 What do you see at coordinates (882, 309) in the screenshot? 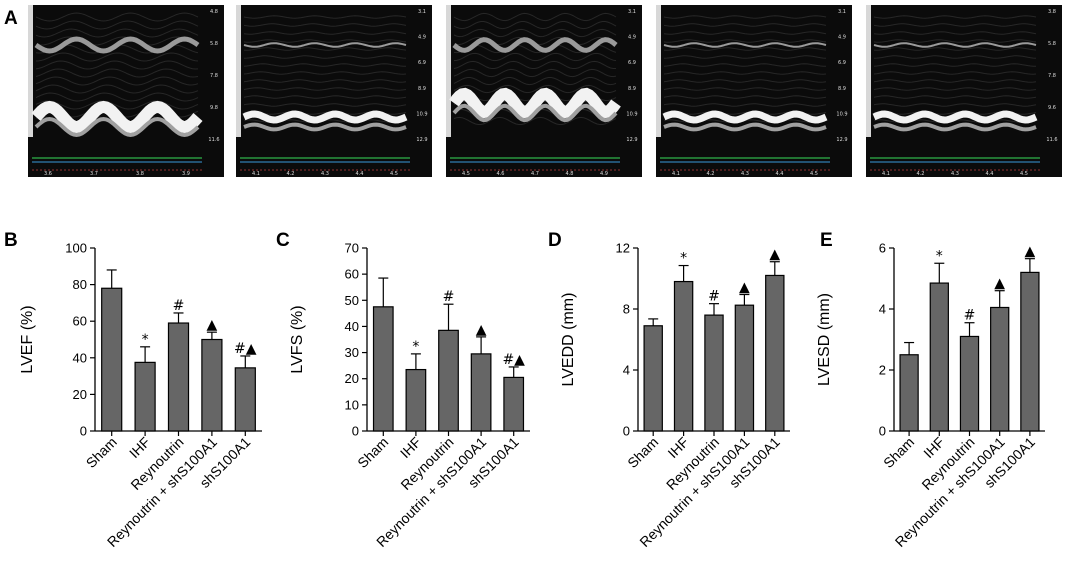
I see `y-tick-label: 4` at bounding box center [882, 309].